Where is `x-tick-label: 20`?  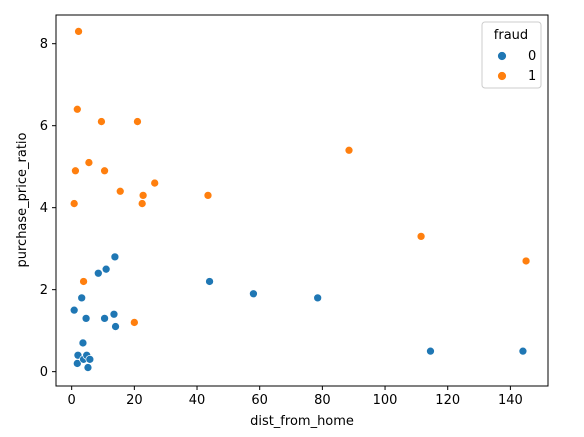
x-tick-label: 20 is located at coordinates (134, 400).